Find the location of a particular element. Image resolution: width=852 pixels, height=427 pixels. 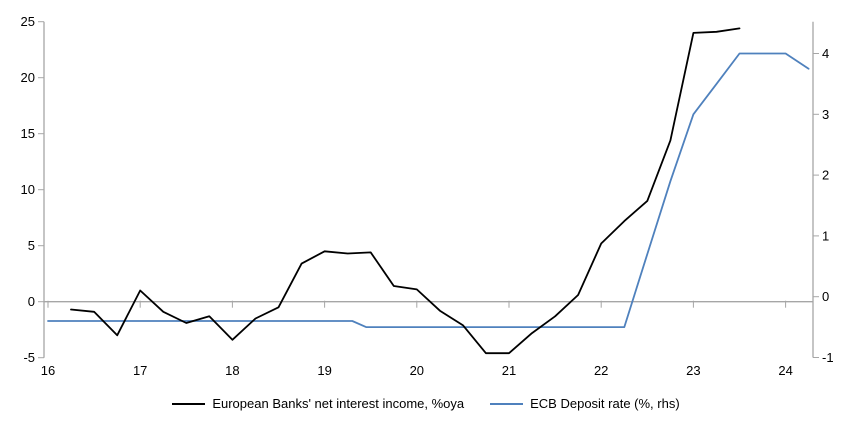

left-axis-tick-label: 15 is located at coordinates (28, 133).